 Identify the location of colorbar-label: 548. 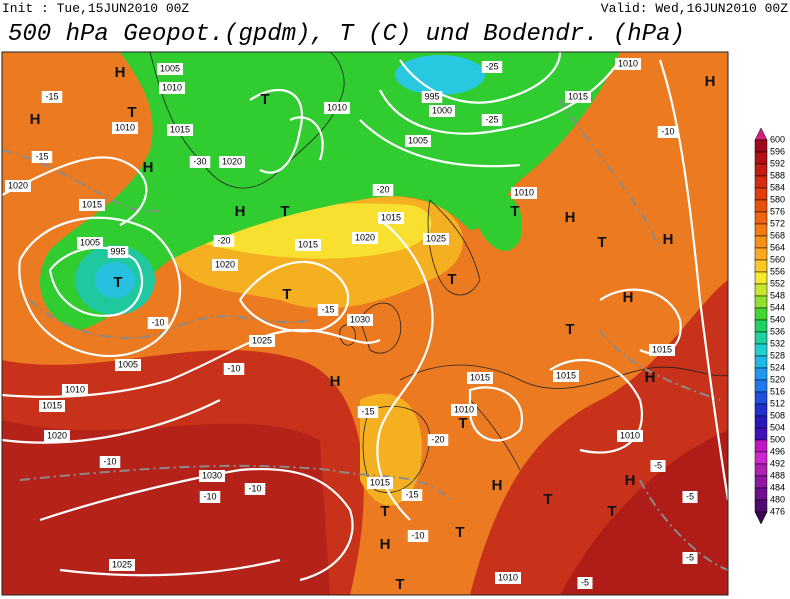
(777, 295).